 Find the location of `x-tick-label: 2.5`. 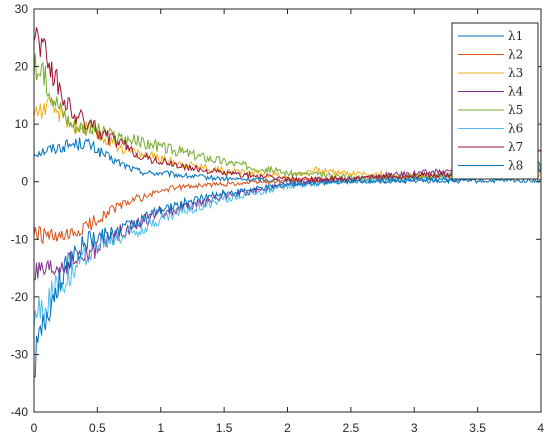

x-tick-label: 2.5 is located at coordinates (351, 428).